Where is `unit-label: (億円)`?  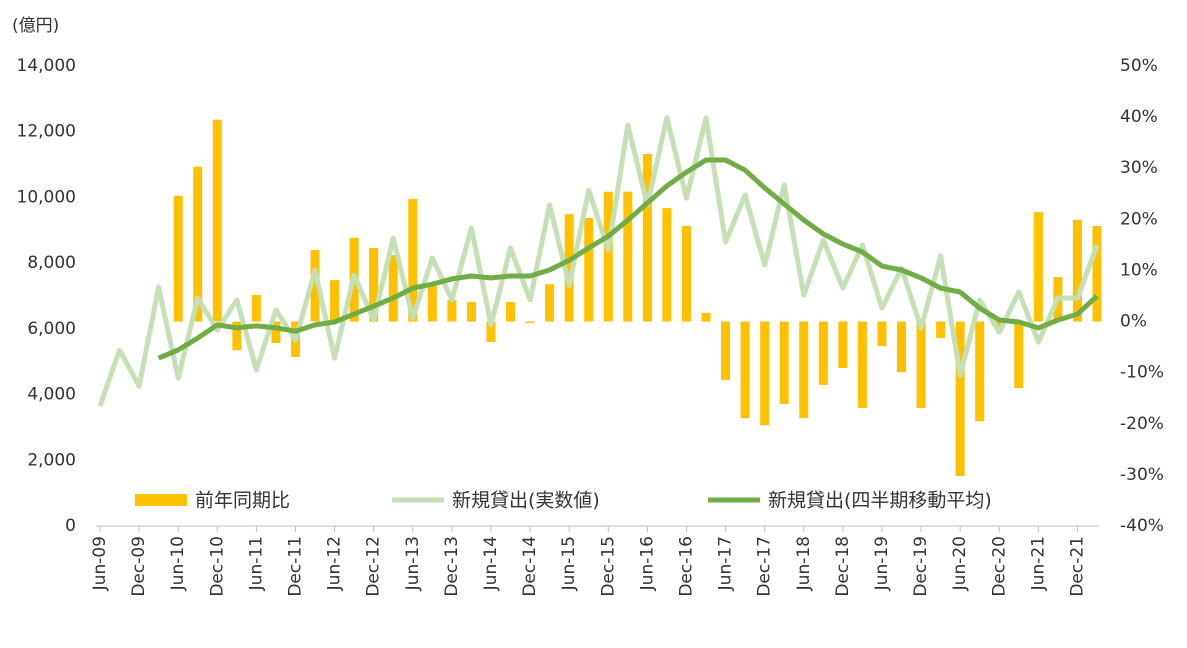
unit-label: (億円) is located at coordinates (35, 26).